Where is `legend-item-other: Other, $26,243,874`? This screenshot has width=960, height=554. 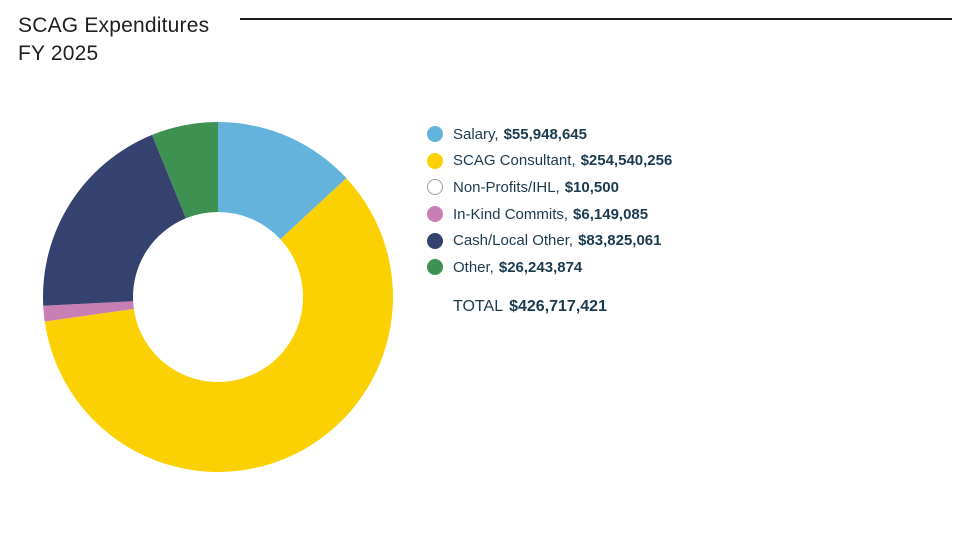 legend-item-other: Other, $26,243,874 is located at coordinates (549, 267).